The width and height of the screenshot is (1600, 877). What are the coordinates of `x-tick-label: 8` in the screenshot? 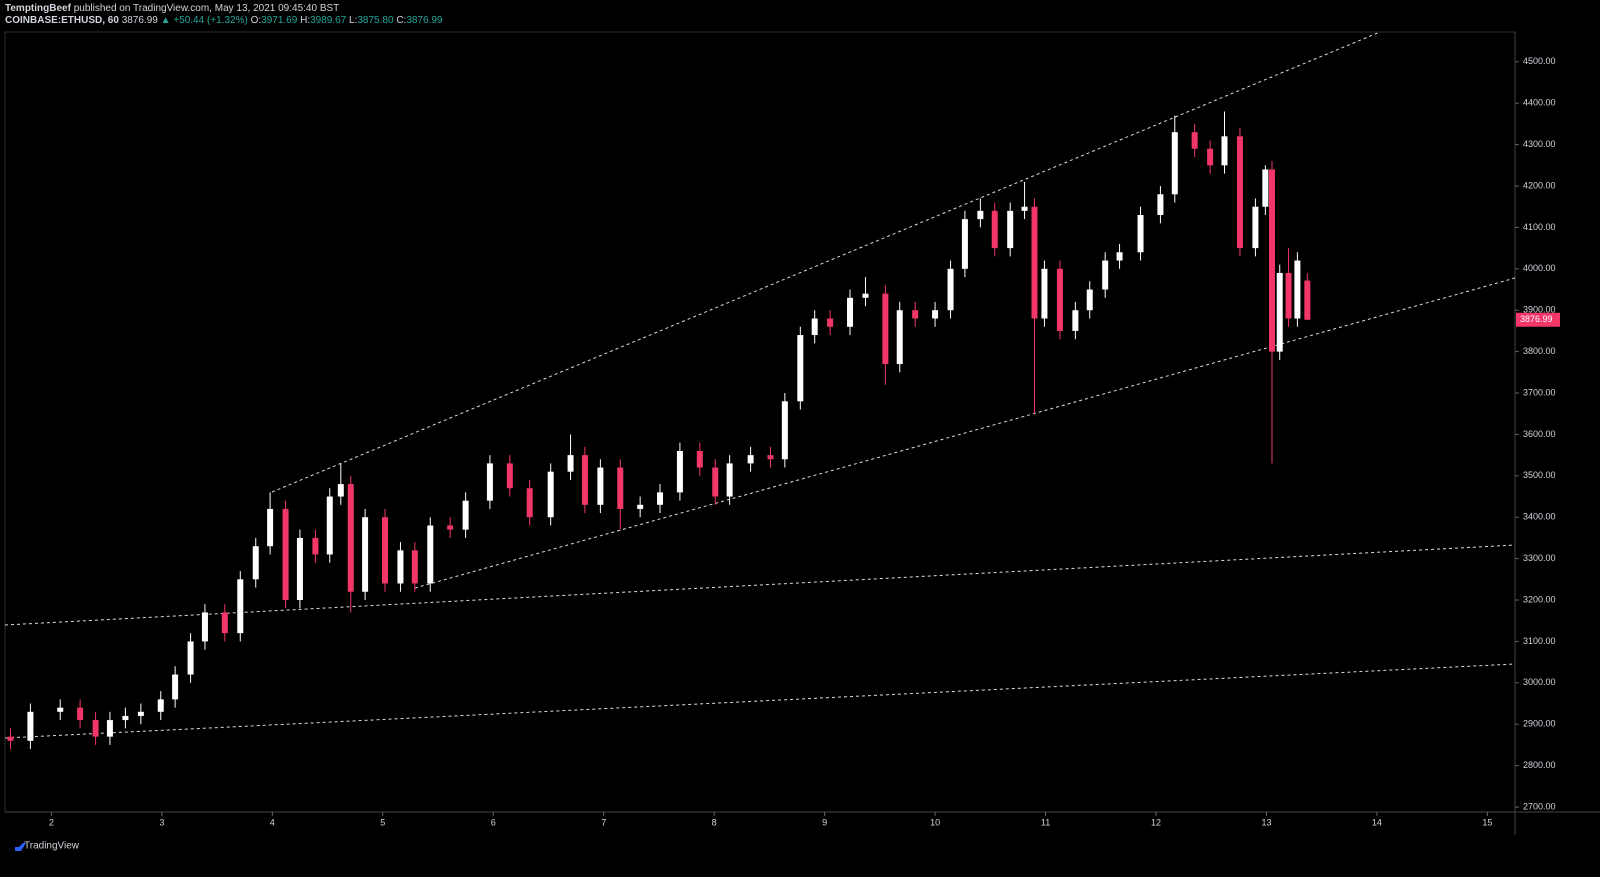 It's located at (714, 822).